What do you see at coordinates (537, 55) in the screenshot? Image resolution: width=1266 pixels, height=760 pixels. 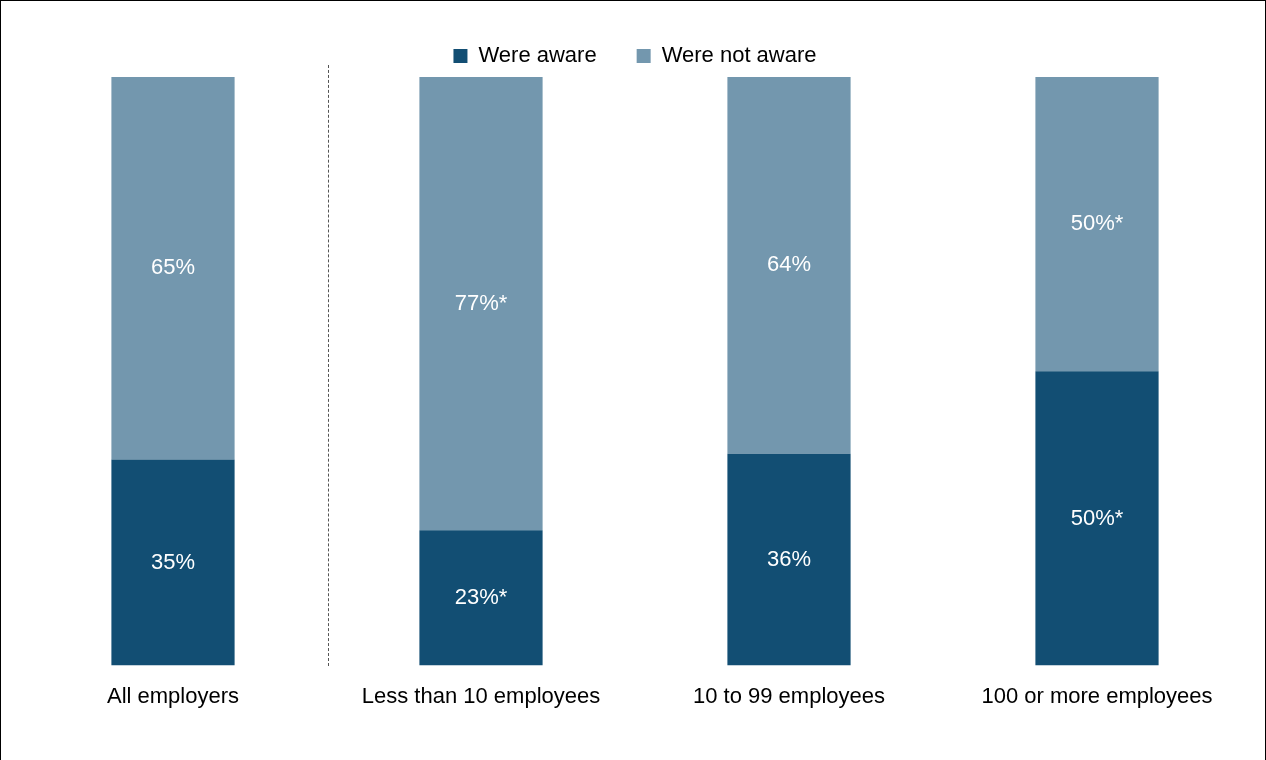 I see `legend-label: Were aware` at bounding box center [537, 55].